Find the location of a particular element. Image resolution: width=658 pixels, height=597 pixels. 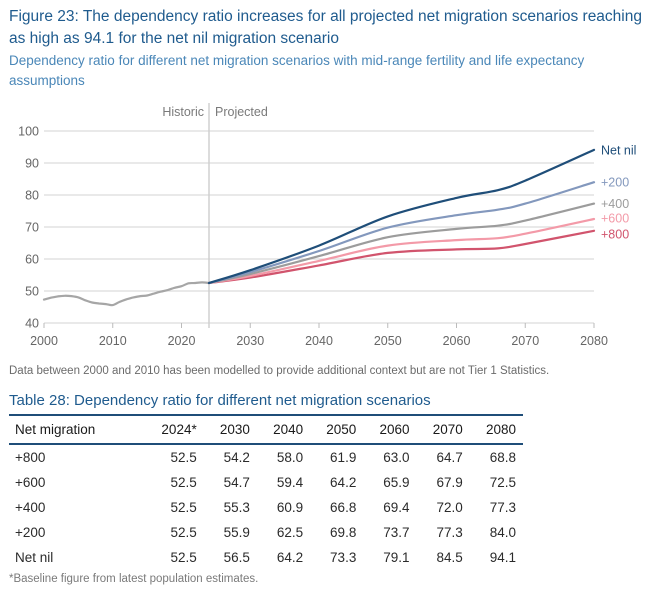

value-cell: 64.7 is located at coordinates (449, 457).